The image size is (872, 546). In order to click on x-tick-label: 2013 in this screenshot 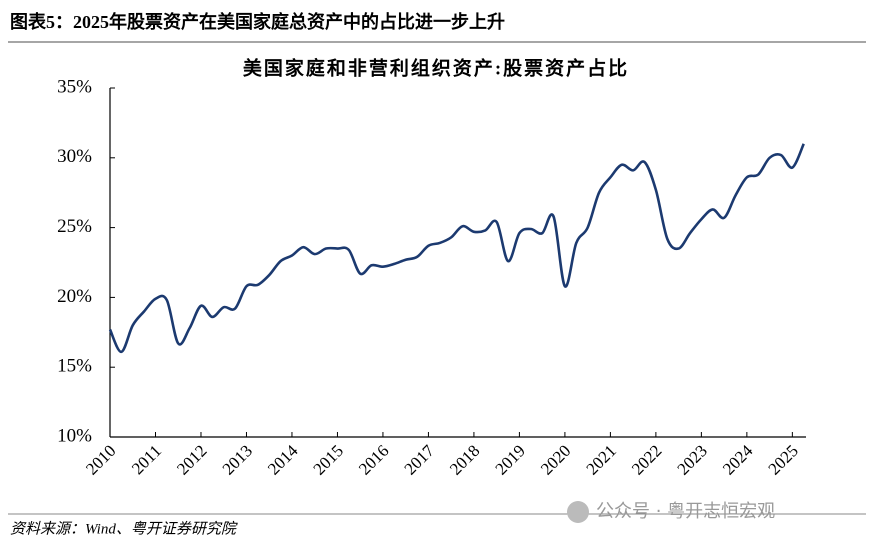, I will do `click(237, 459)`.